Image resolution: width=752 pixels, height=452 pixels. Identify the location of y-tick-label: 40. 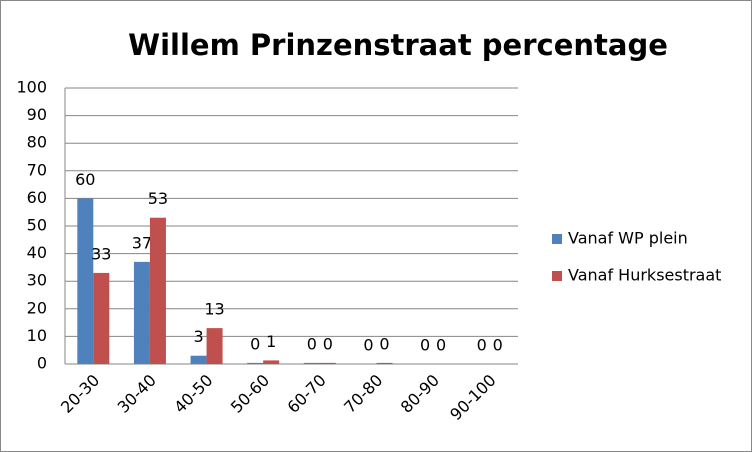
(37, 252).